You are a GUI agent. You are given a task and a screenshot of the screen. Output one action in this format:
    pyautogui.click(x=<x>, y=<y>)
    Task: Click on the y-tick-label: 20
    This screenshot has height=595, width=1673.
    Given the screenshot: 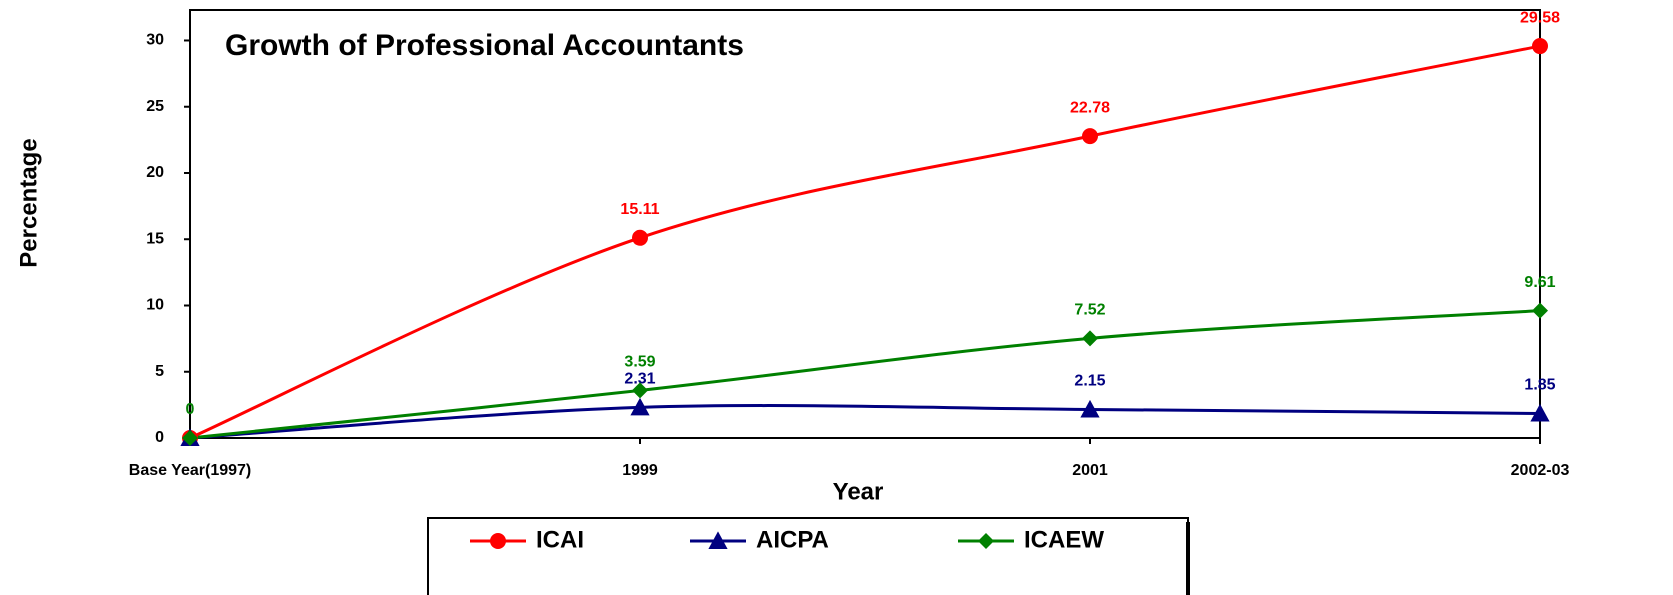 What is the action you would take?
    pyautogui.click(x=155, y=172)
    